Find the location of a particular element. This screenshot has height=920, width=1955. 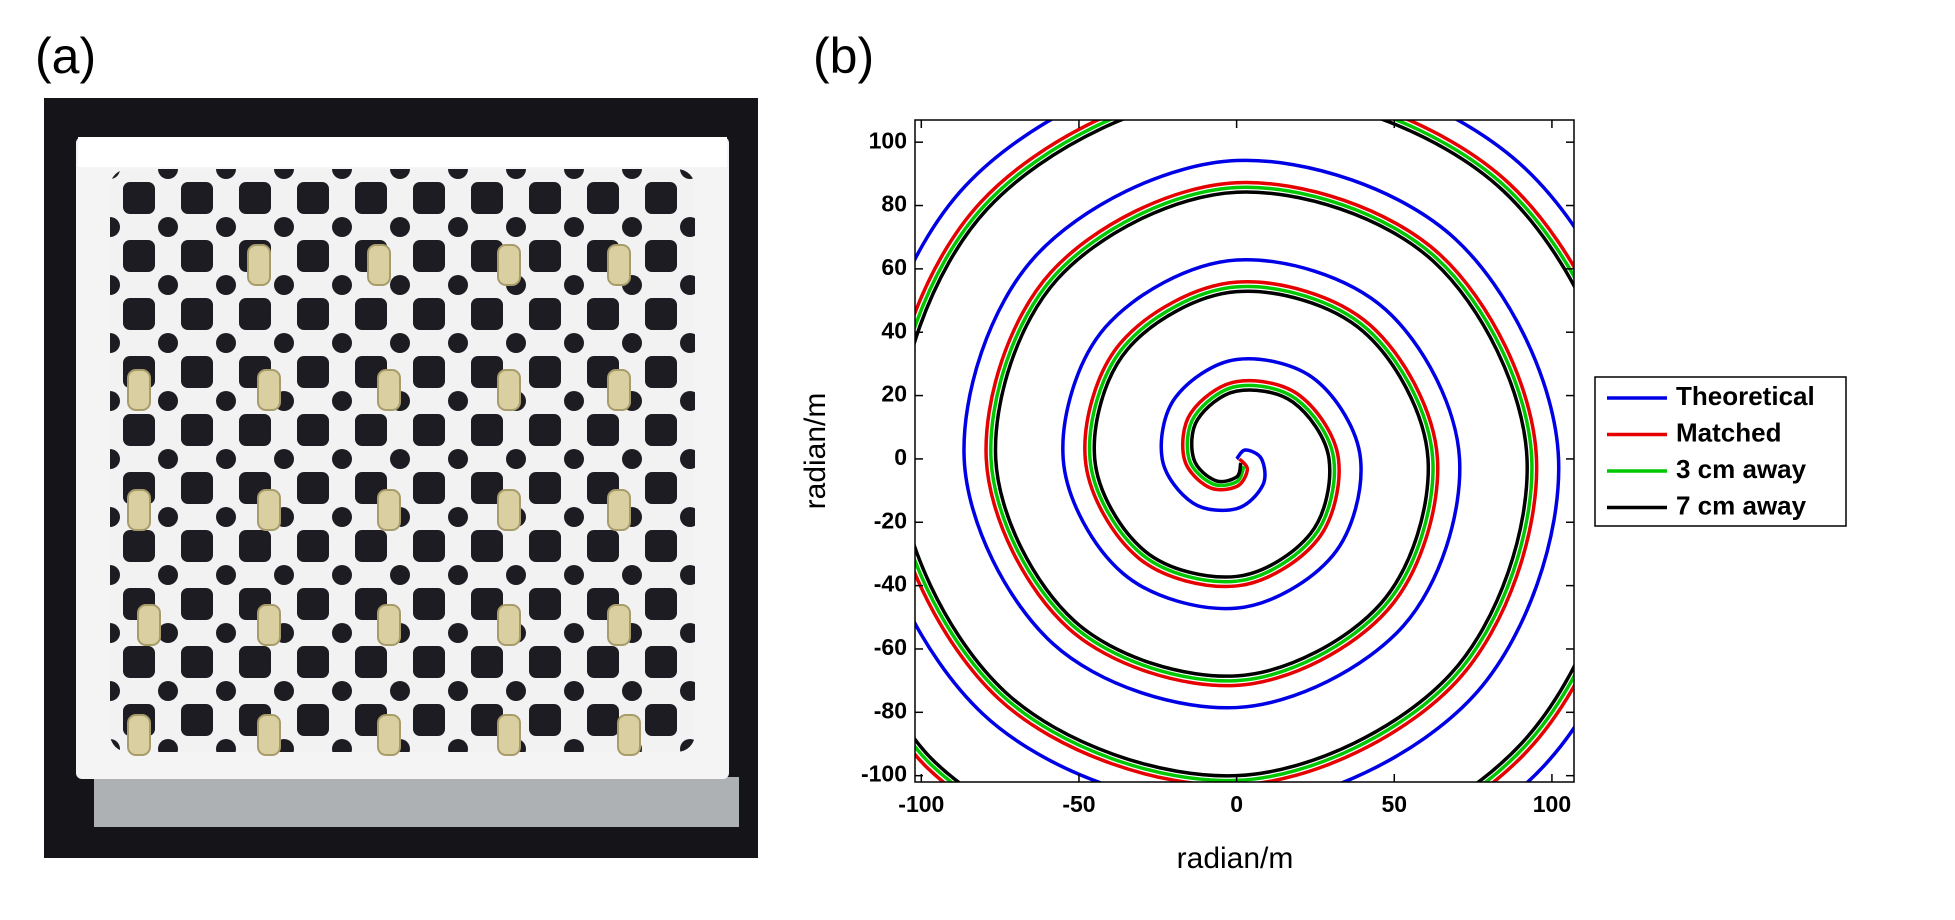

y-tick-label: 60 is located at coordinates (894, 267).